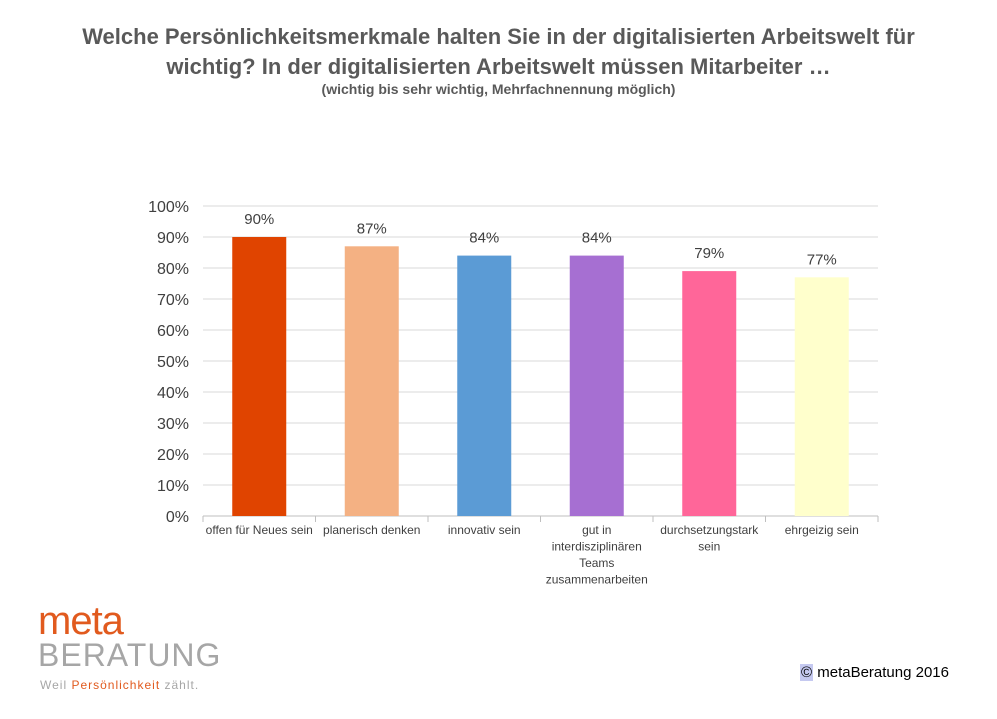 The height and width of the screenshot is (719, 997). What do you see at coordinates (173, 455) in the screenshot?
I see `y-tick-label: 20%` at bounding box center [173, 455].